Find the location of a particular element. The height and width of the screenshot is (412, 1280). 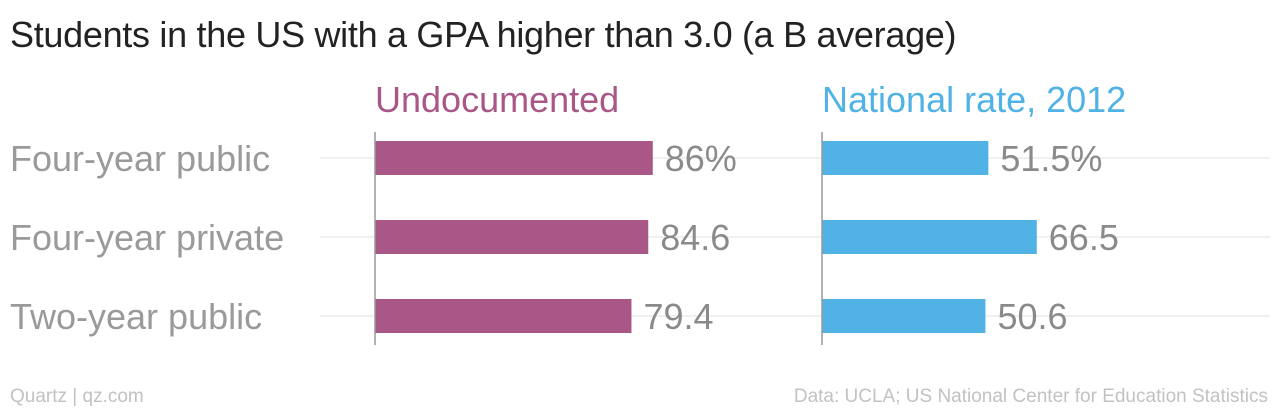

category-label: Two-year public is located at coordinates (136, 316).